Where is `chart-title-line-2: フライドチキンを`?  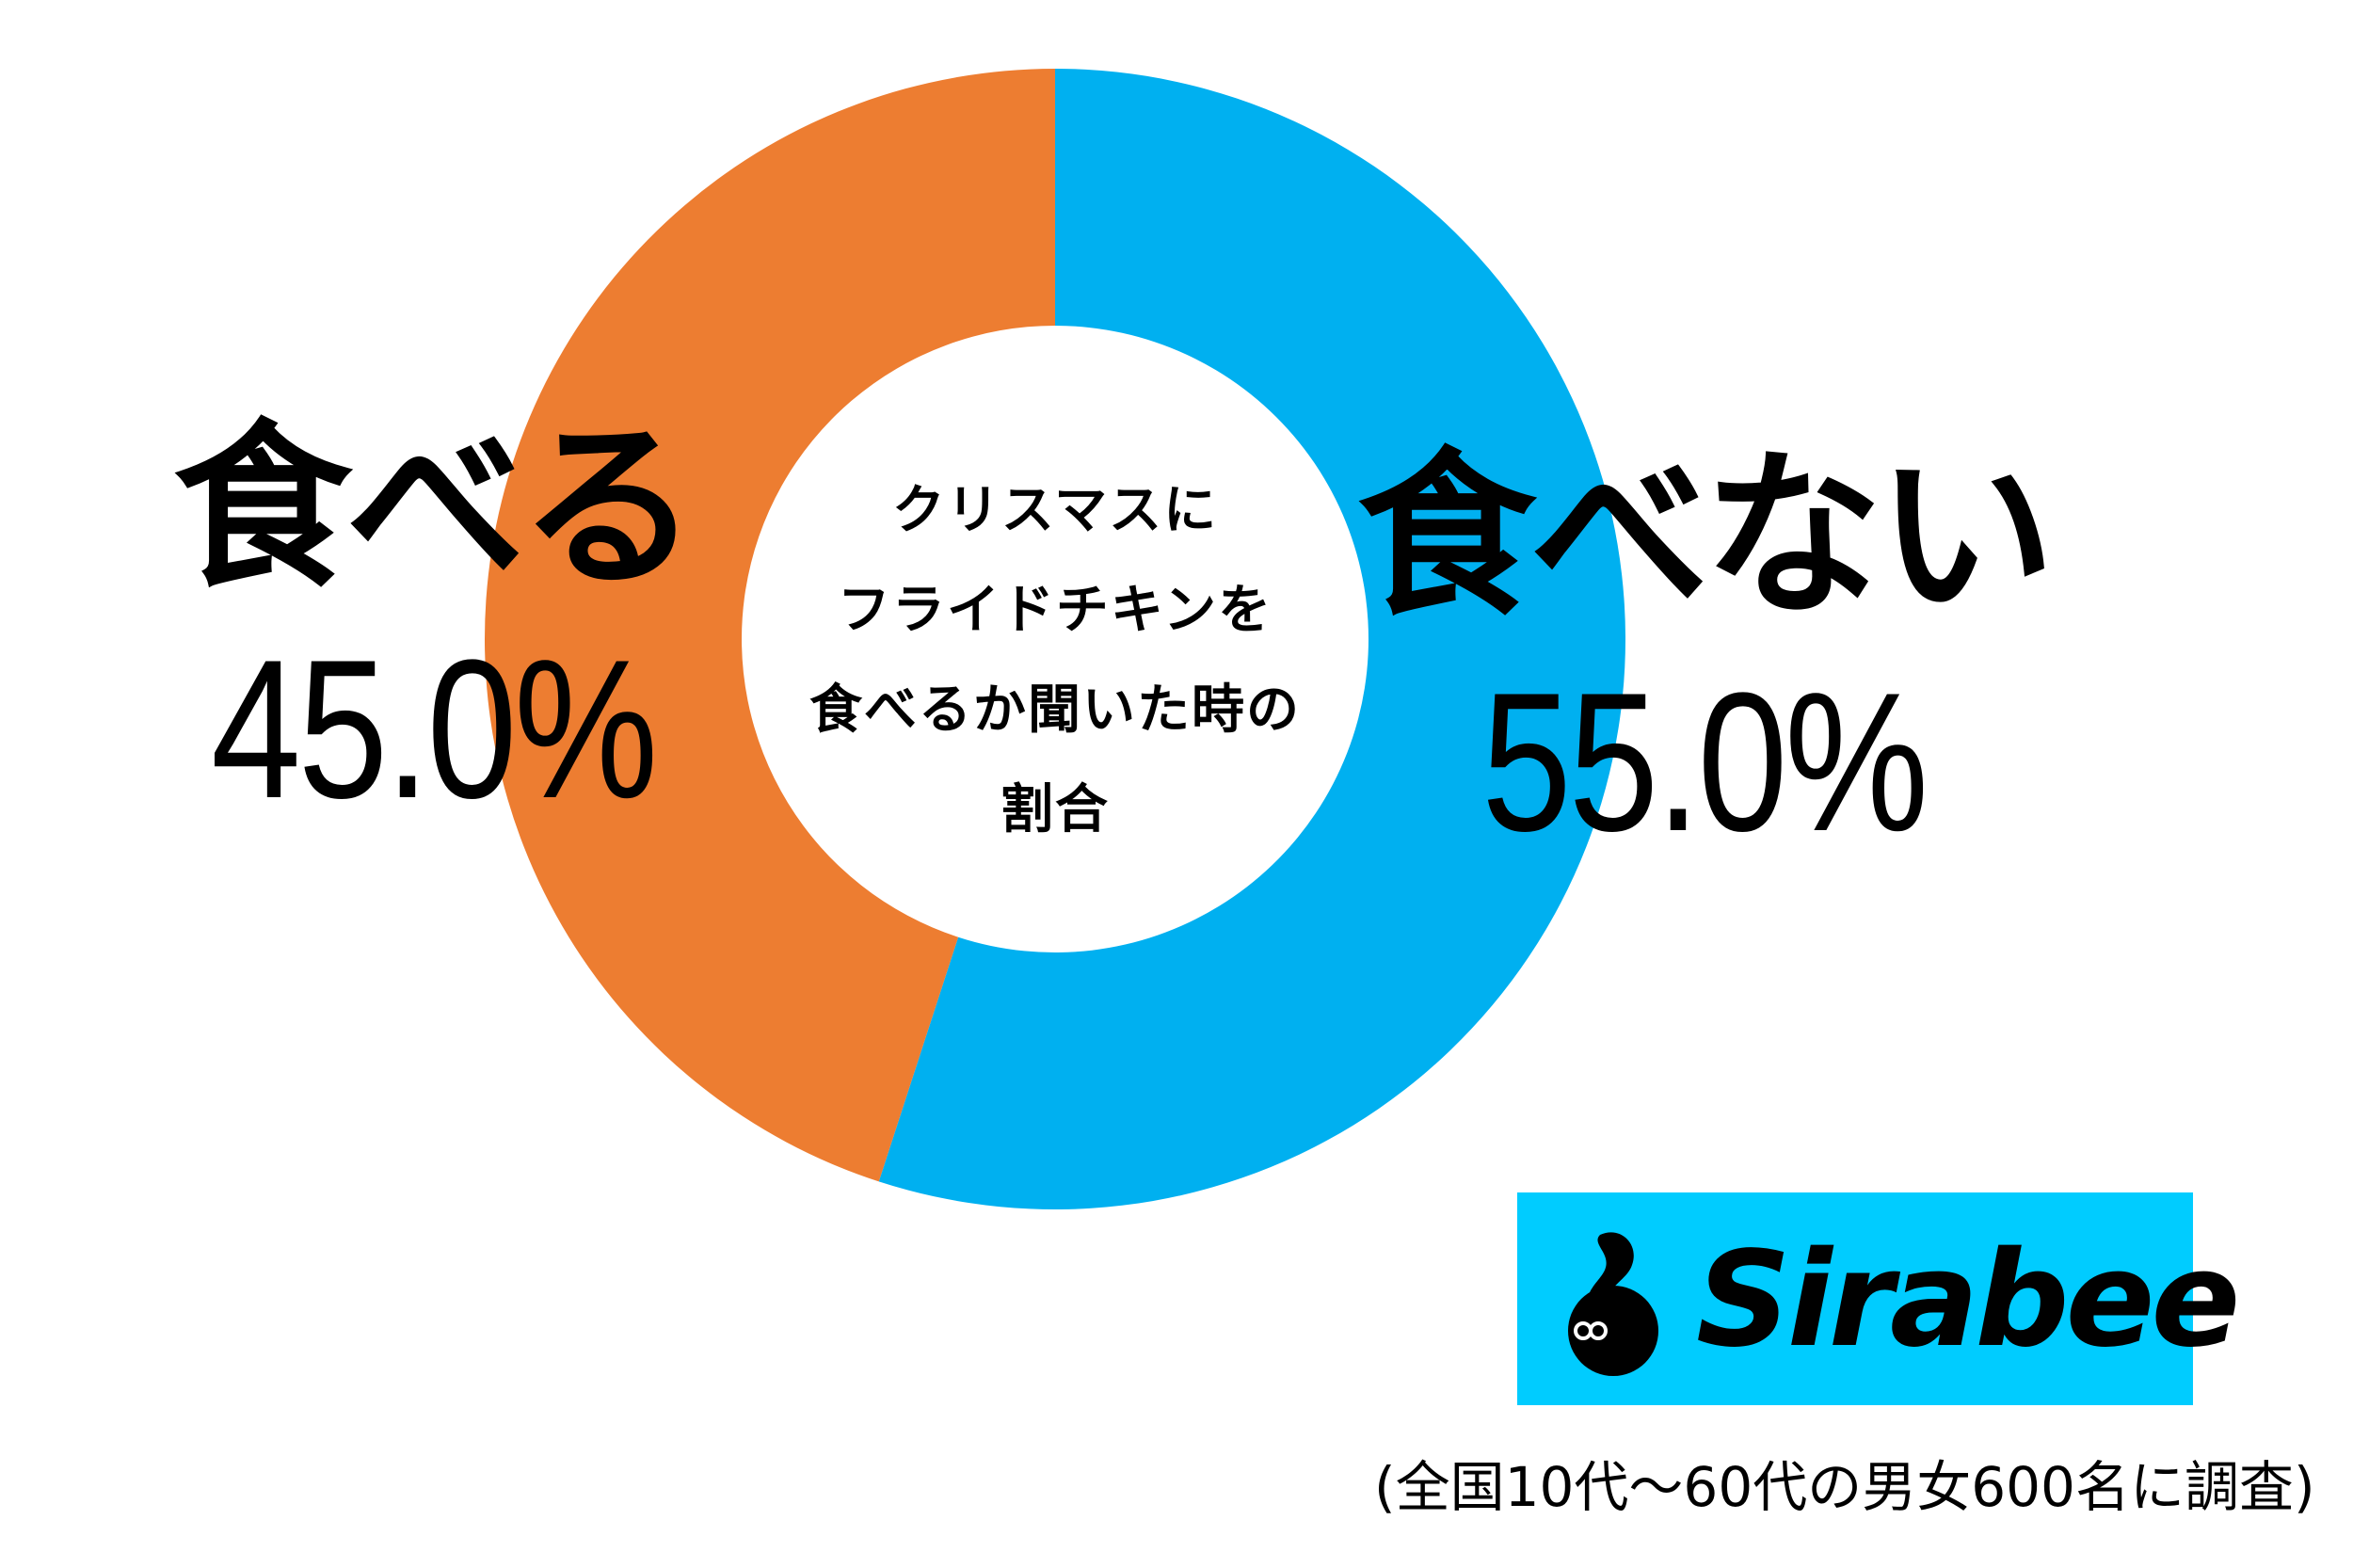 chart-title-line-2: フライドチキンを is located at coordinates (1055, 610).